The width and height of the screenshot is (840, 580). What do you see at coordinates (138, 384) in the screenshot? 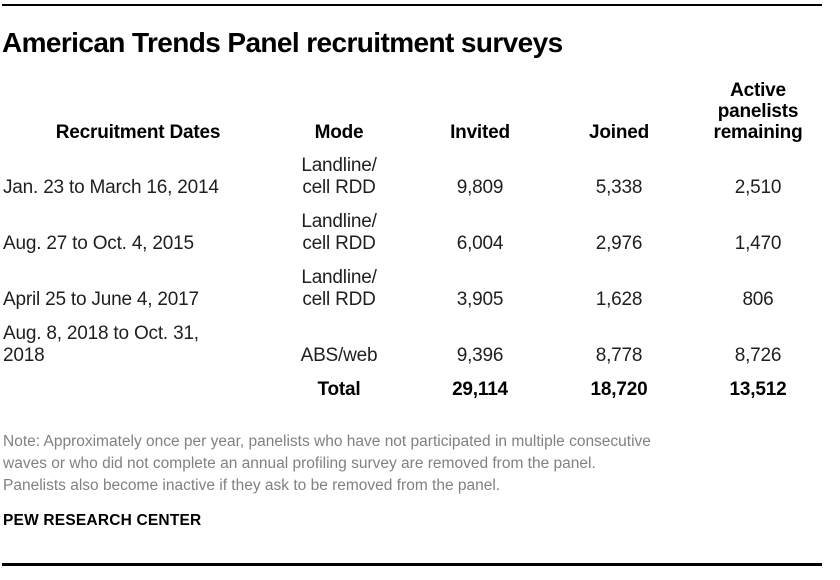
I see `total-row-spacer` at bounding box center [138, 384].